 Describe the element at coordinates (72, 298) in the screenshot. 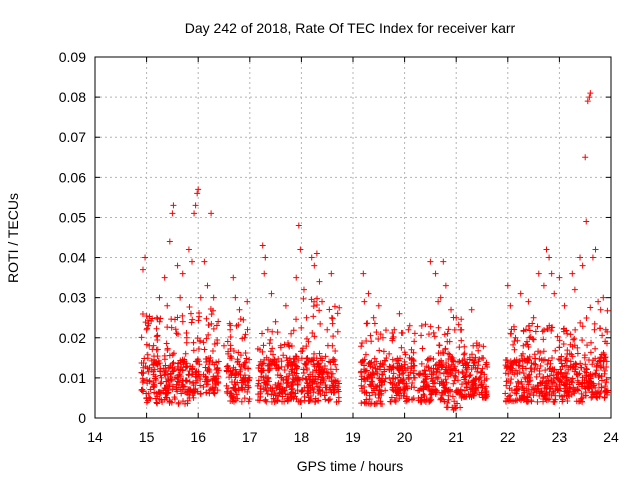

I see `y-tick-label: 0.03` at that location.